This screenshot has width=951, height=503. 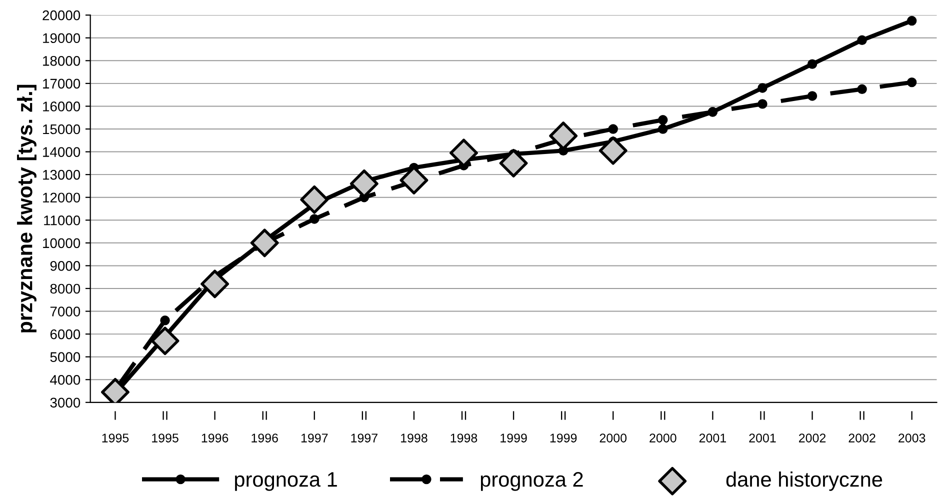 What do you see at coordinates (61, 197) in the screenshot?
I see `y-tick-label: 12000` at bounding box center [61, 197].